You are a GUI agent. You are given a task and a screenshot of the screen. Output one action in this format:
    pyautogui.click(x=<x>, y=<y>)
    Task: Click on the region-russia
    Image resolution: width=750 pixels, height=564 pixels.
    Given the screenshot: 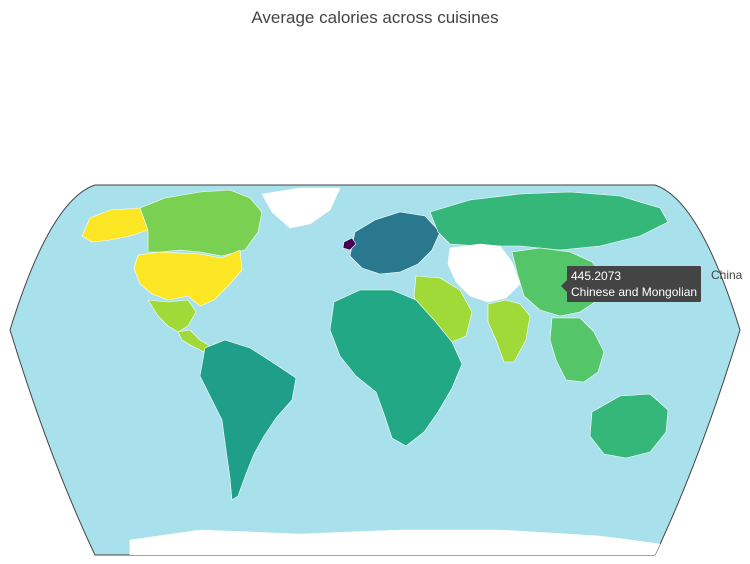 What is the action you would take?
    pyautogui.click(x=549, y=221)
    